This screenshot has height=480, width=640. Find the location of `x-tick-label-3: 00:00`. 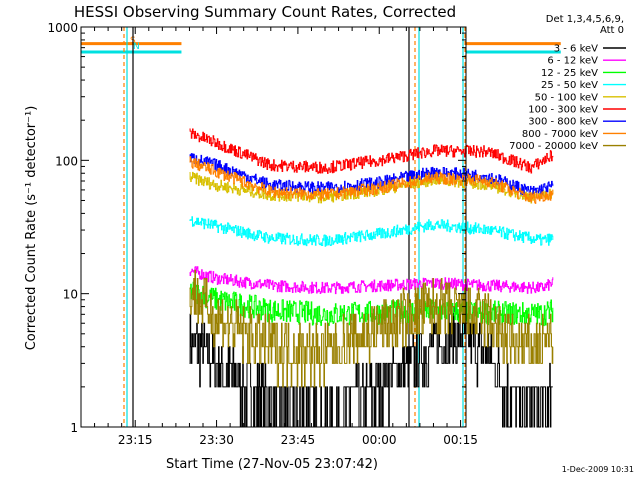

x-tick-label-3: 00:00 is located at coordinates (379, 440).